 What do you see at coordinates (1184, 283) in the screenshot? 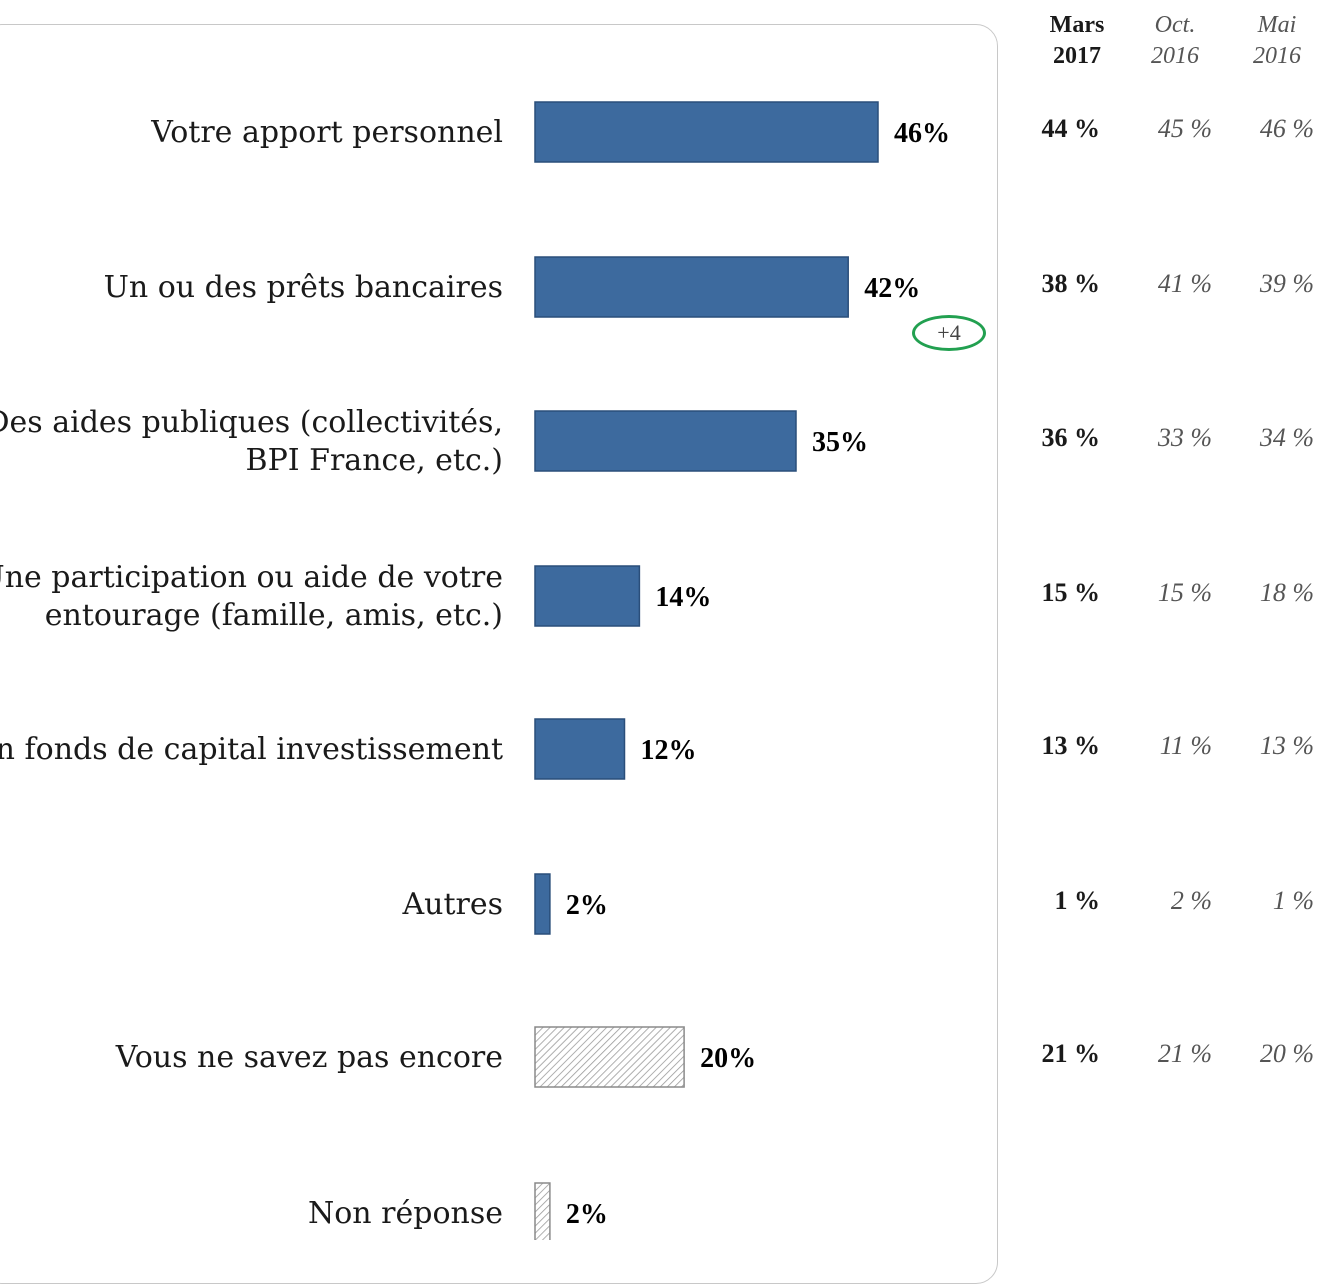
I see `history-value-1-1: 41 %` at bounding box center [1184, 283].